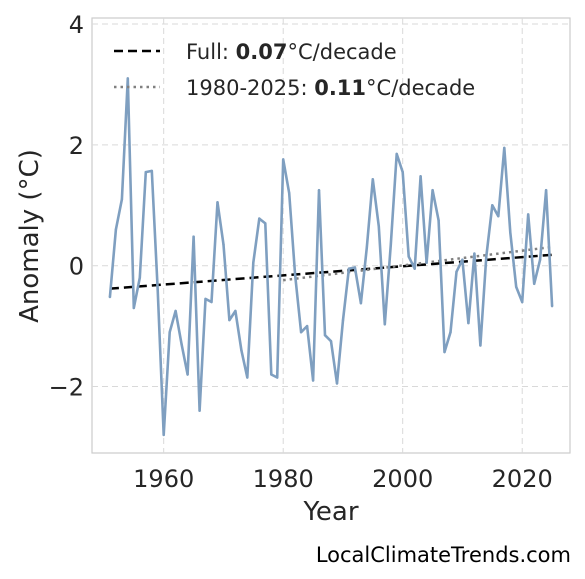  Describe the element at coordinates (283, 479) in the screenshot. I see `x-tick-label: 1980` at that location.